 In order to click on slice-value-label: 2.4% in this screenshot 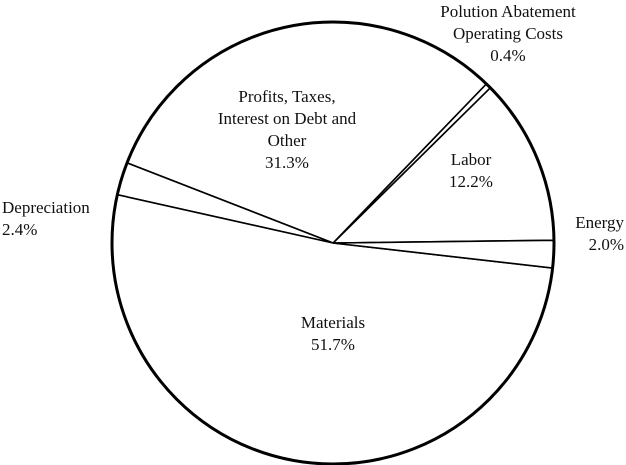, I will do `click(19, 229)`.